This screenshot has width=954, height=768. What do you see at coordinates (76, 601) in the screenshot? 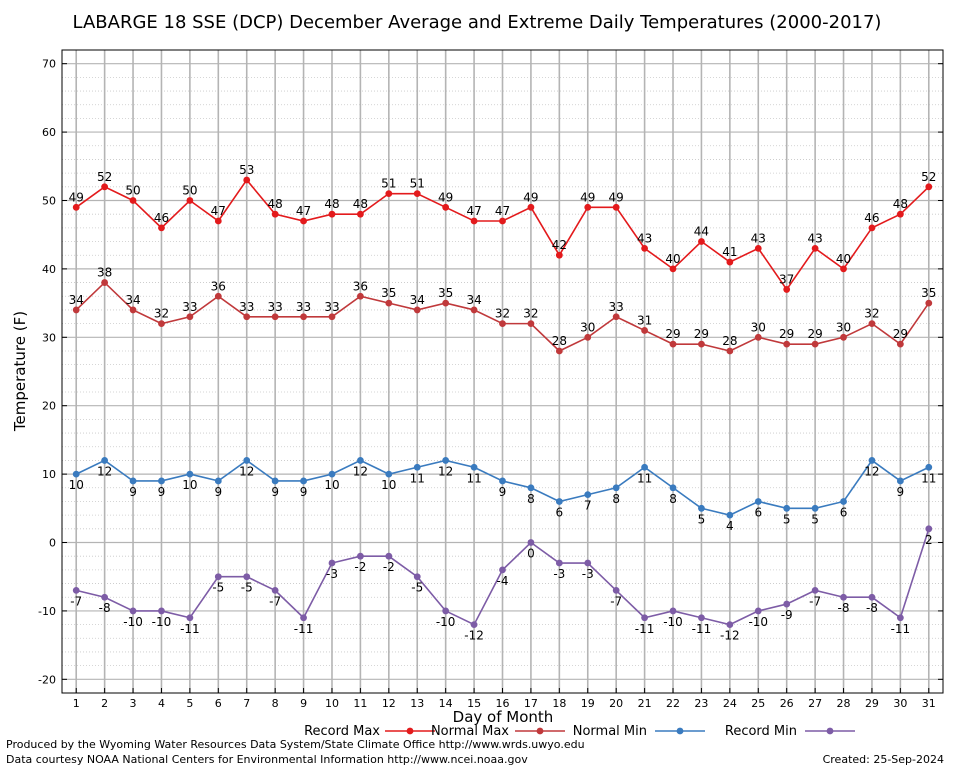
I see `data-label: -7` at bounding box center [76, 601].